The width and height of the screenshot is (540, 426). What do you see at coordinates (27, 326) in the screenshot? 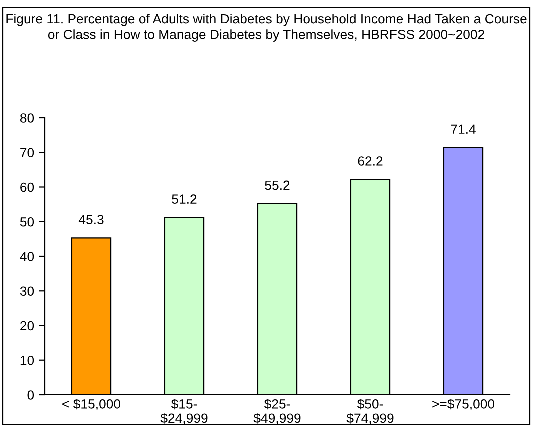
I see `y-tick-label: 20` at bounding box center [27, 326].